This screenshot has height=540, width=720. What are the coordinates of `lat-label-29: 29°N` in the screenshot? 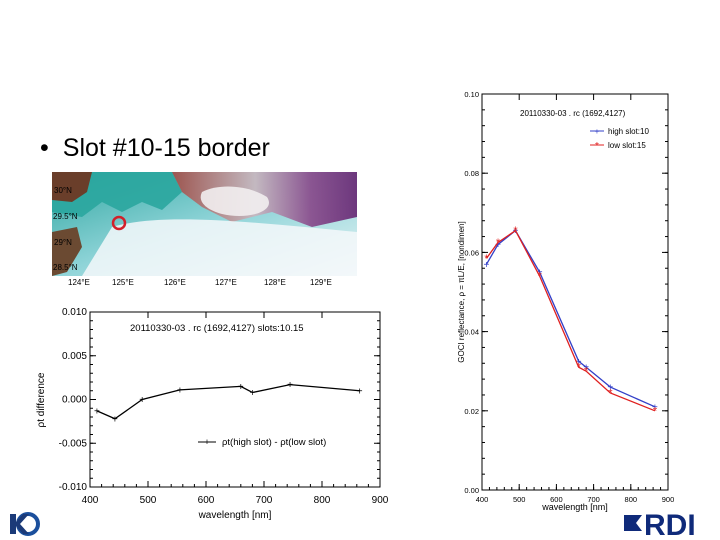 It's located at (63, 242).